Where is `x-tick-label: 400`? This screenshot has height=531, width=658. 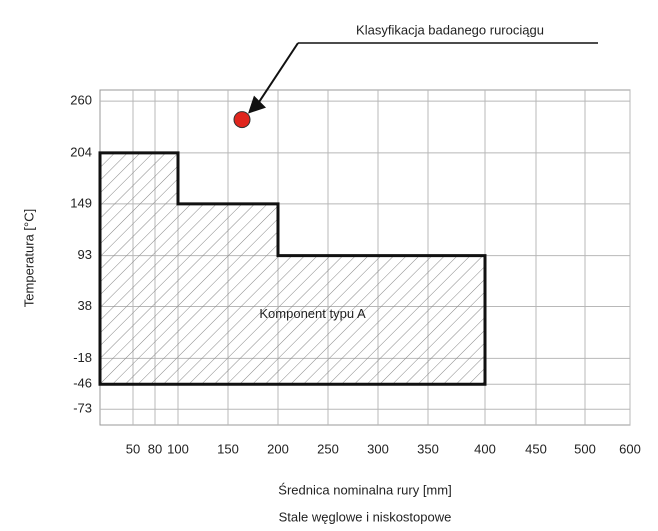 x-tick-label: 400 is located at coordinates (485, 448).